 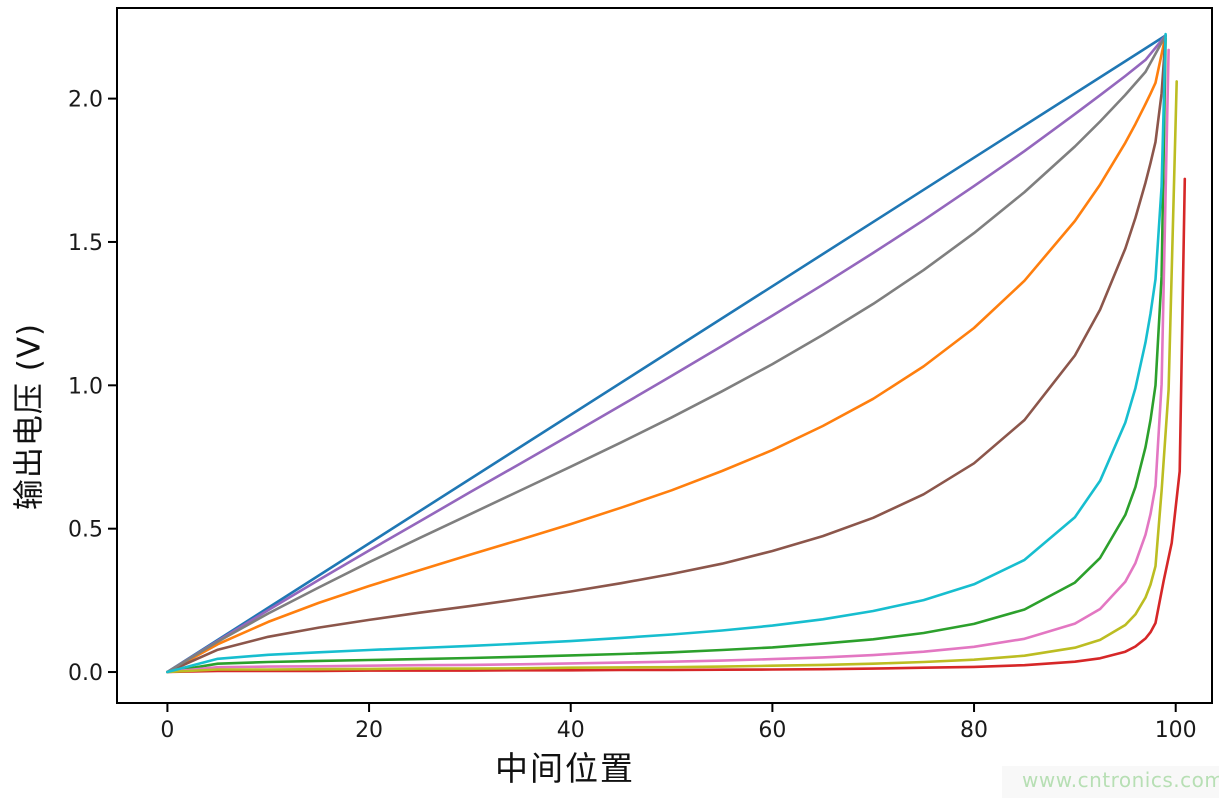 I want to click on watermark-band, so click(x=1110, y=782).